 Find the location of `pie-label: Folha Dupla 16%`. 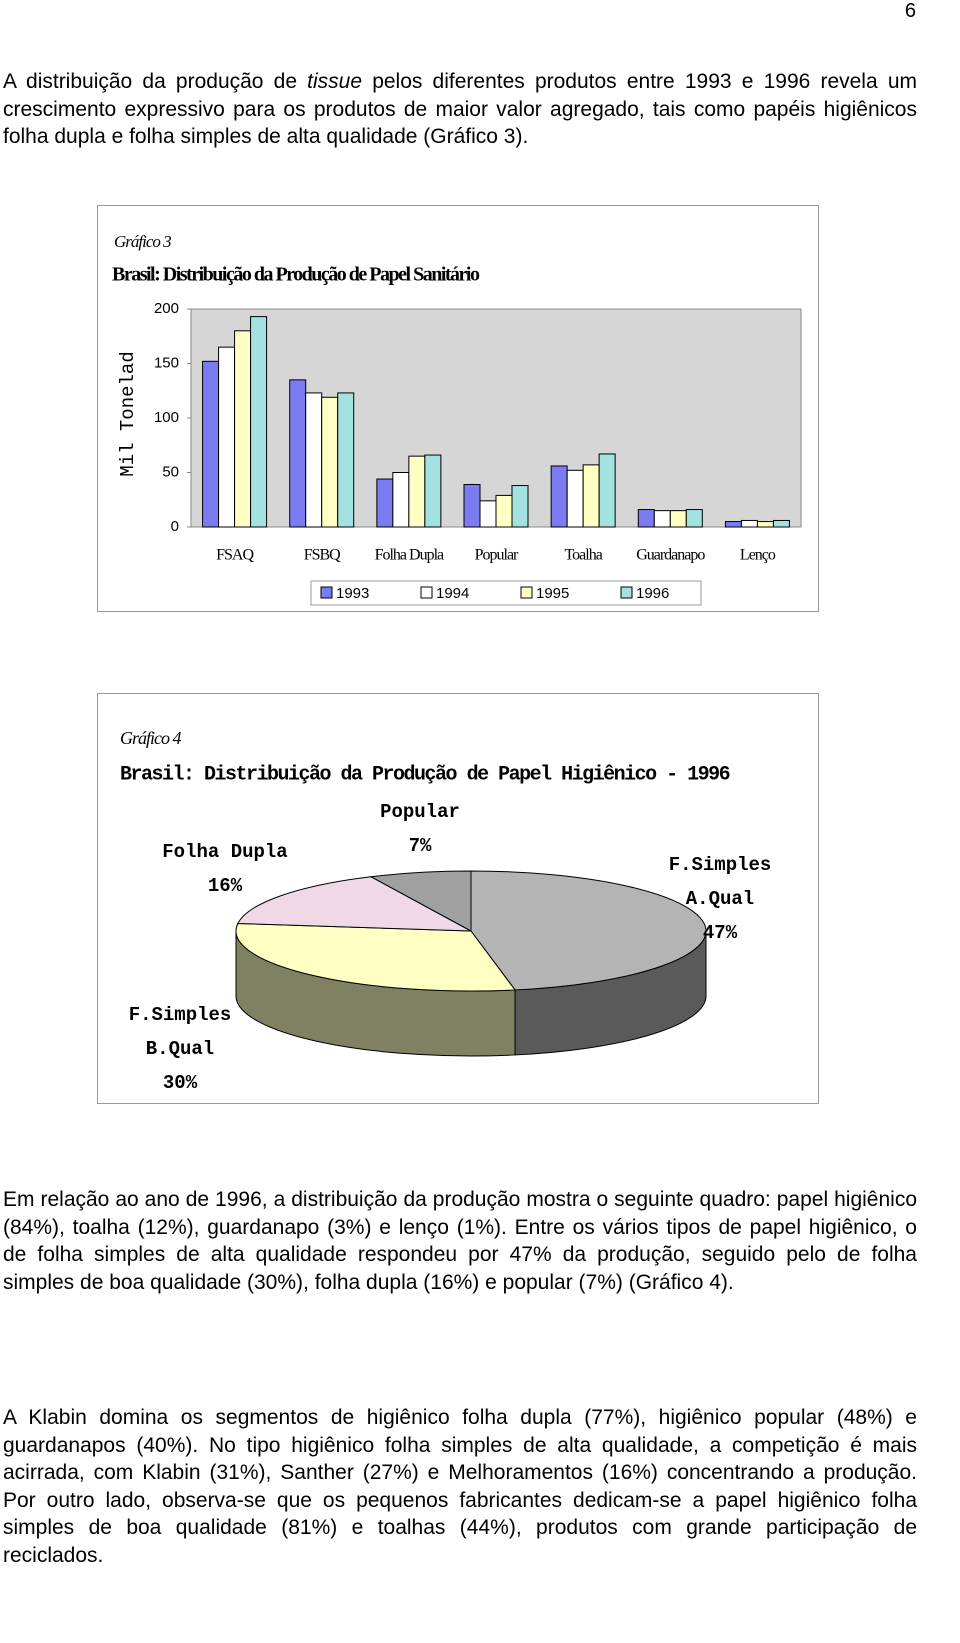

pie-label: Folha Dupla 16% is located at coordinates (225, 869).